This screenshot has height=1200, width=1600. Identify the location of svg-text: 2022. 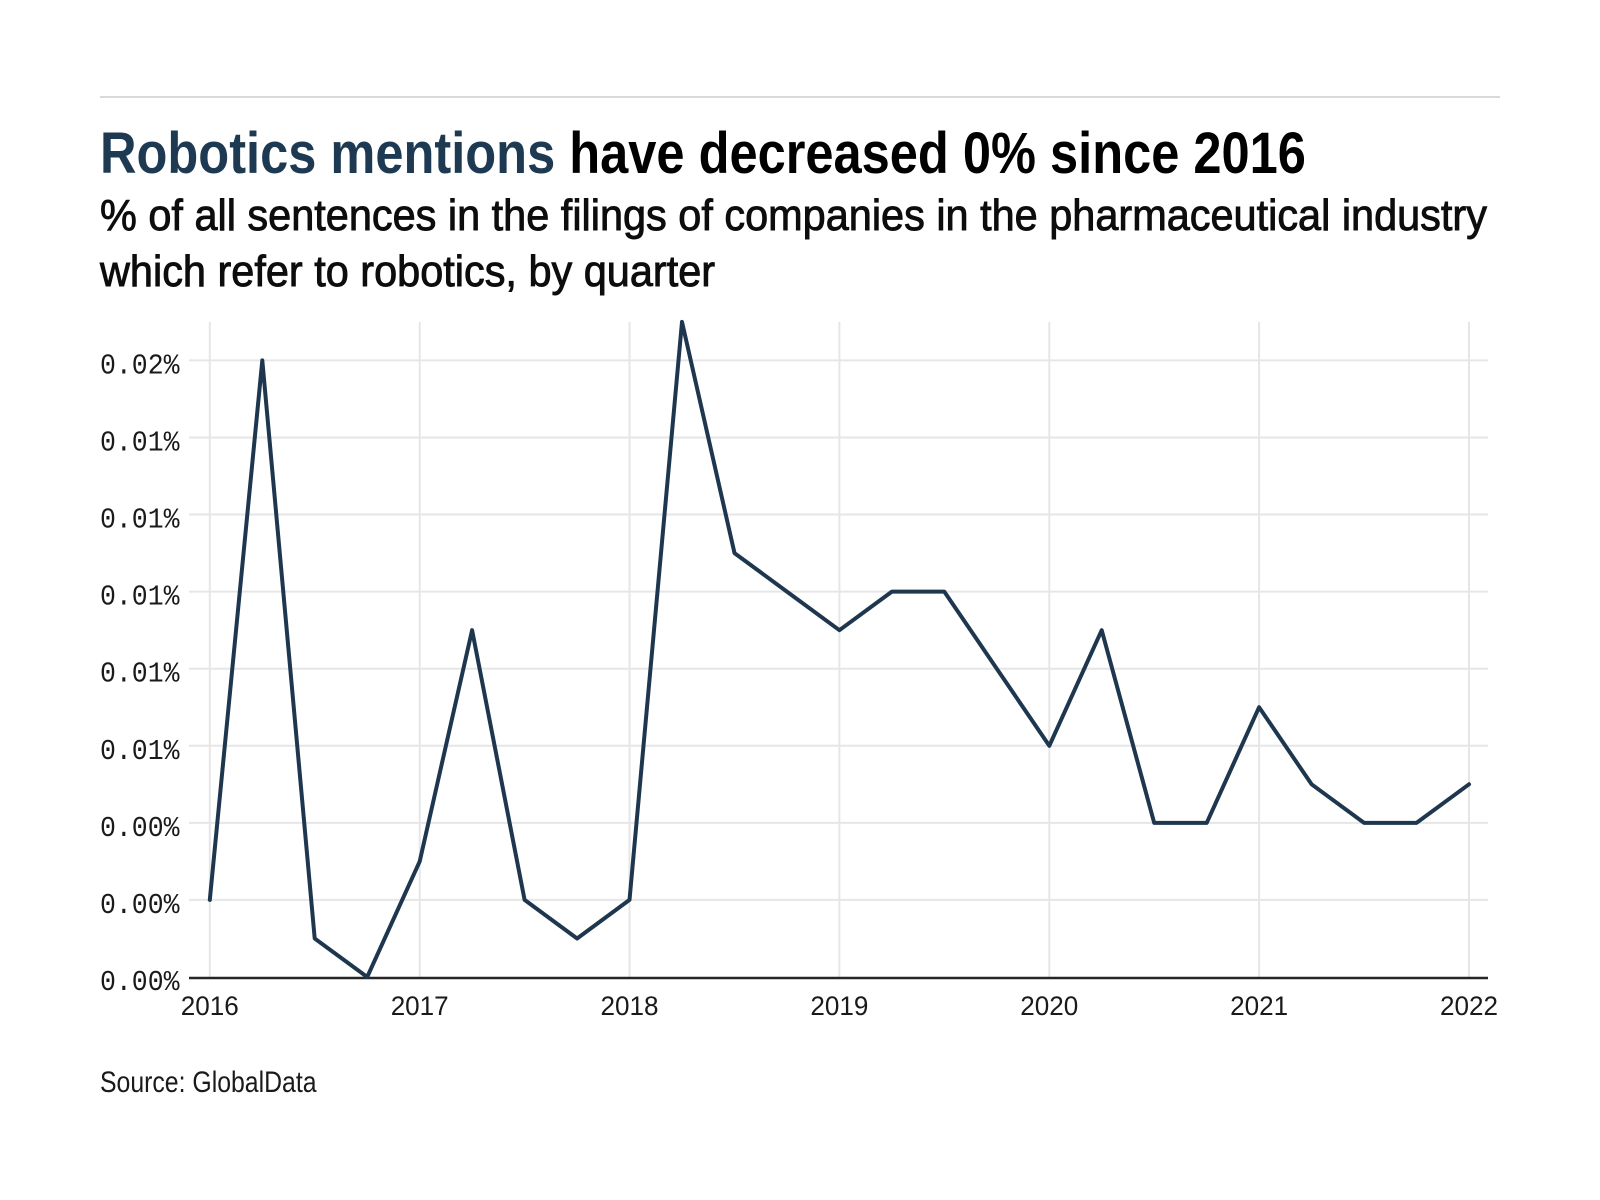
(1469, 1006).